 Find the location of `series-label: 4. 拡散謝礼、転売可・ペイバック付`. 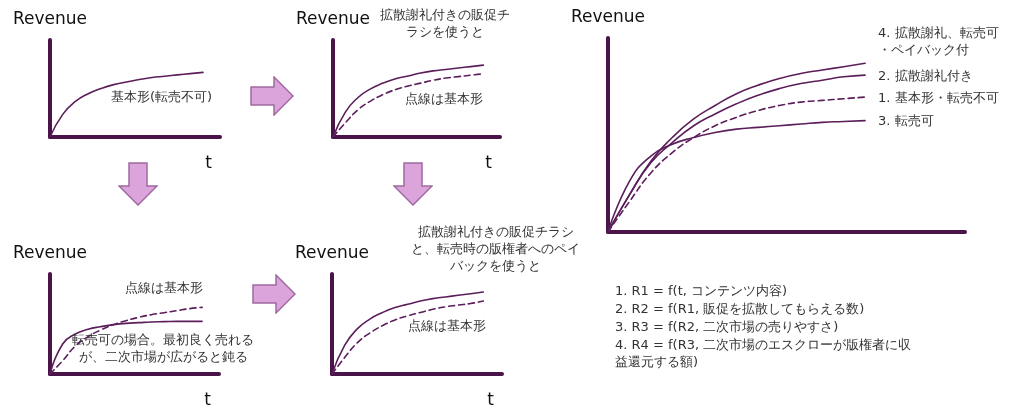

series-label: 4. 拡散謝礼、転売可・ペイバック付 is located at coordinates (938, 41).